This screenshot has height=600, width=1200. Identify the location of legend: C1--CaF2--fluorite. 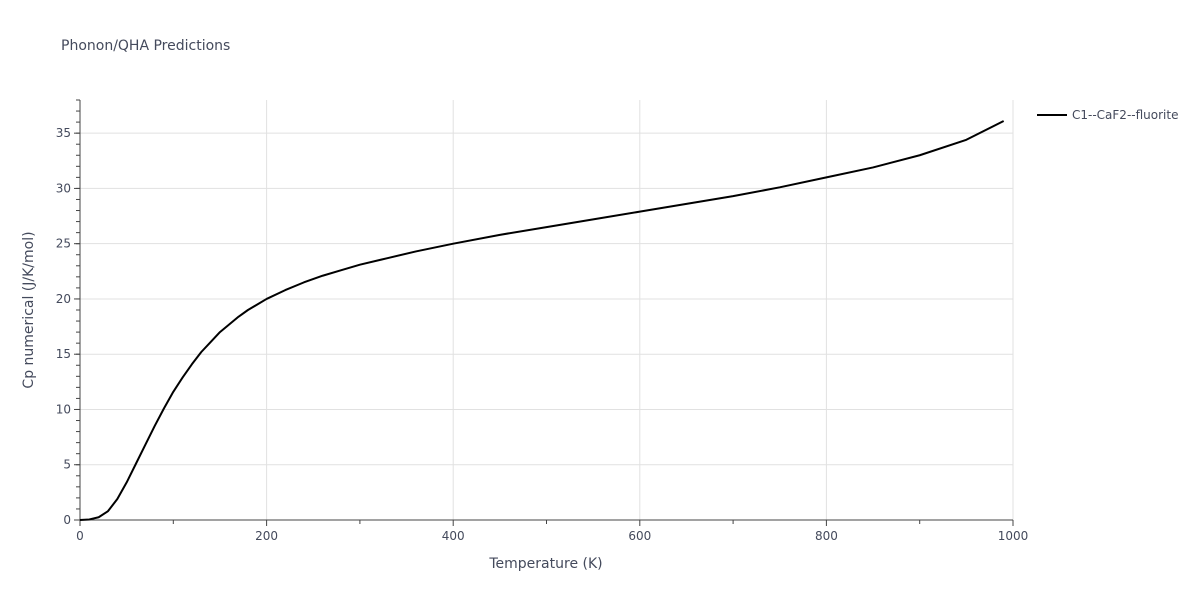
(1107, 115).